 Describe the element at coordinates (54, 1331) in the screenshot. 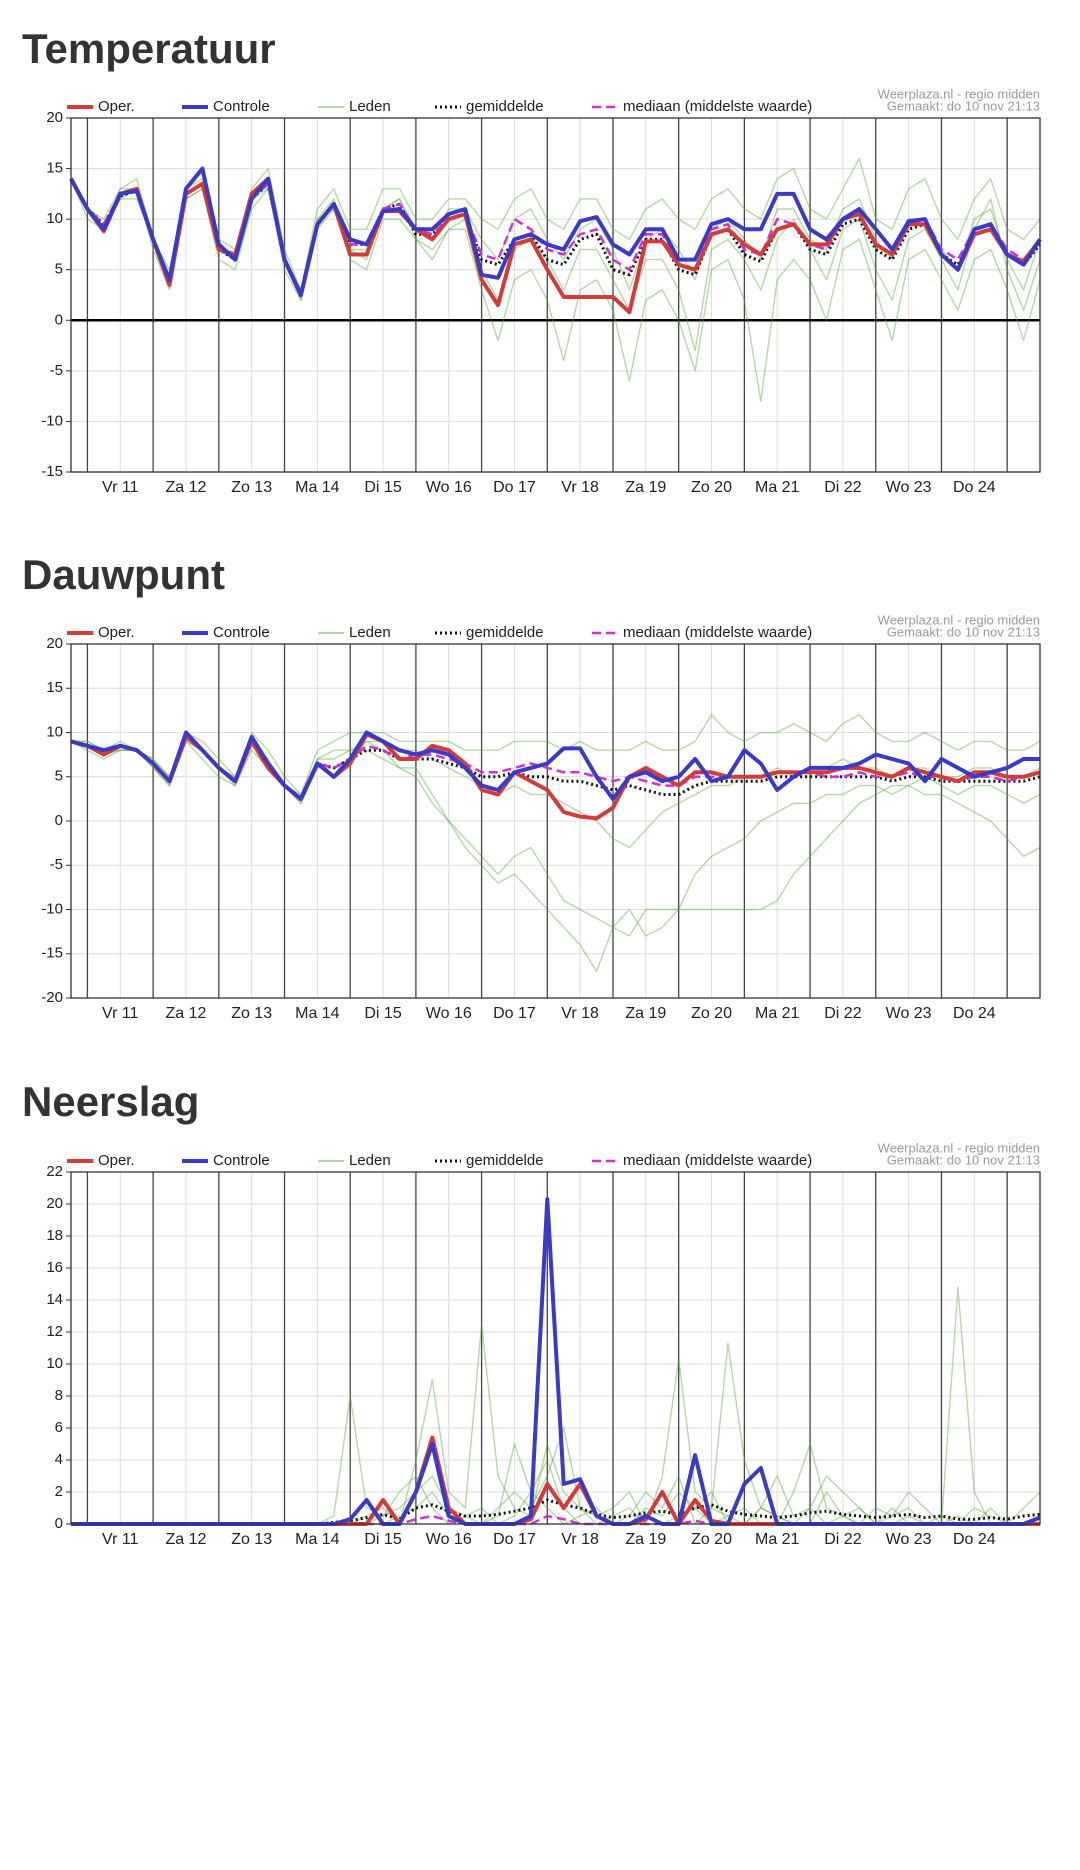

I see `y-tick-label: 12` at that location.